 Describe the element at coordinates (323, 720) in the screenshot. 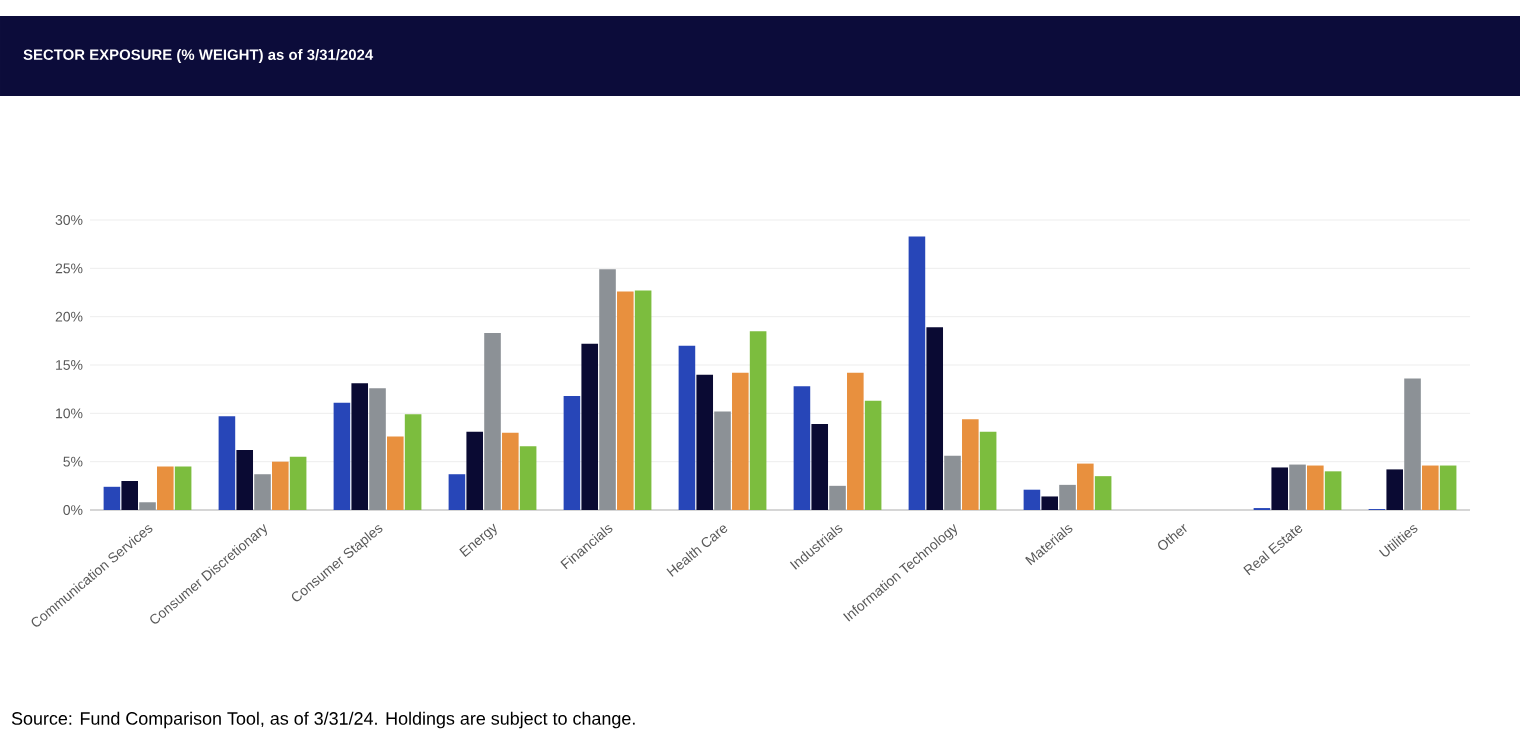

I see `source-note: Source: Fund Comparison Tool, as of 3/31/24. Holdings are subject to change.` at that location.